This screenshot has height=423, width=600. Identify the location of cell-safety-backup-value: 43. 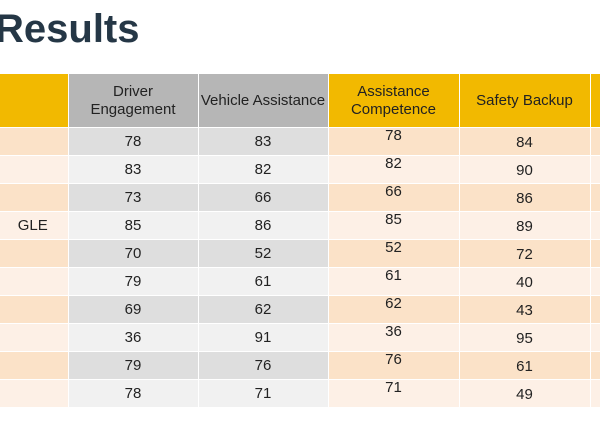
(524, 310).